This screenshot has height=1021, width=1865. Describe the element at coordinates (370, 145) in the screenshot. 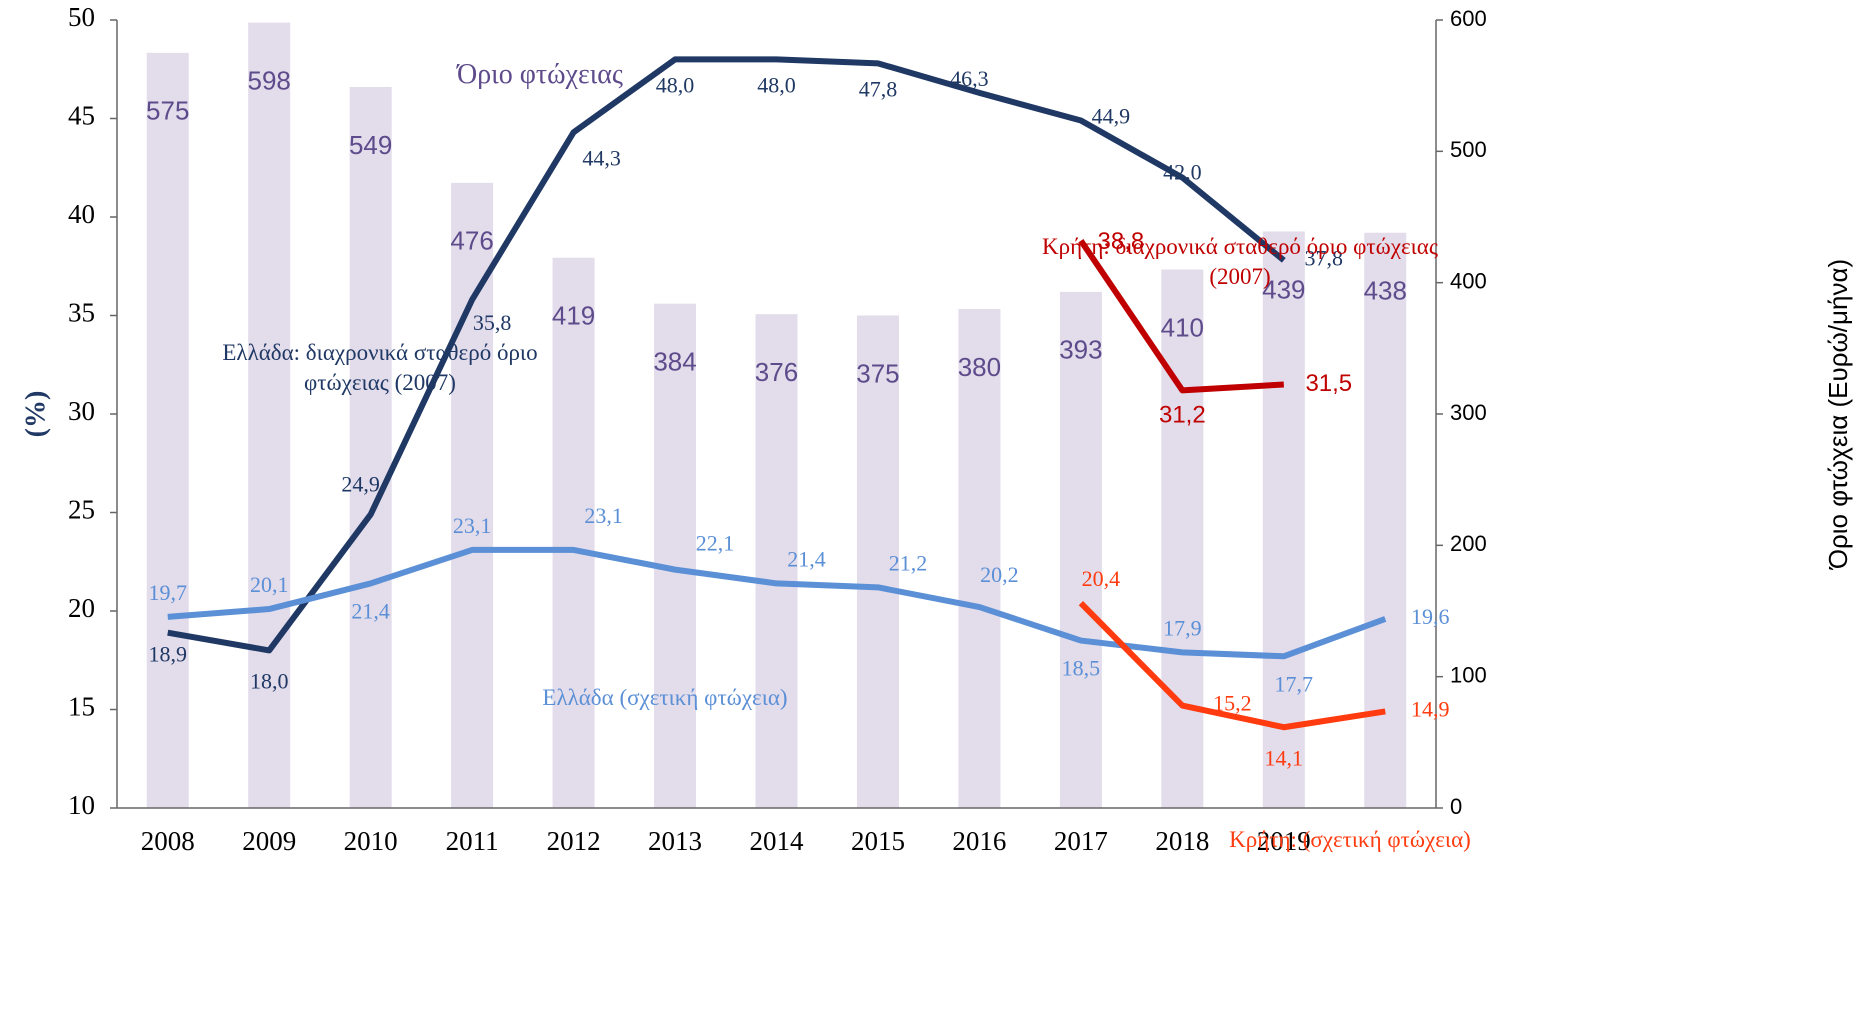

I see `bar-label: 549` at that location.